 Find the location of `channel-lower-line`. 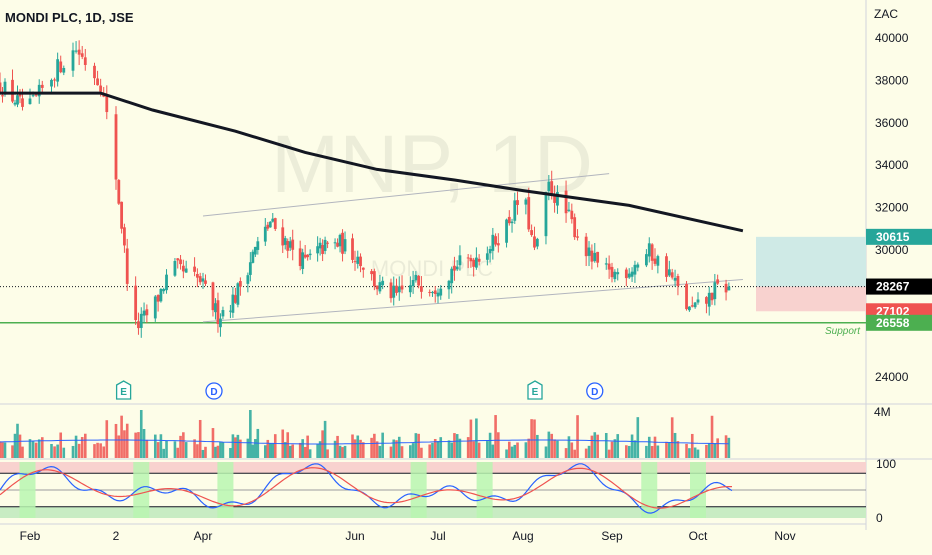

channel-lower-line is located at coordinates (472, 301).